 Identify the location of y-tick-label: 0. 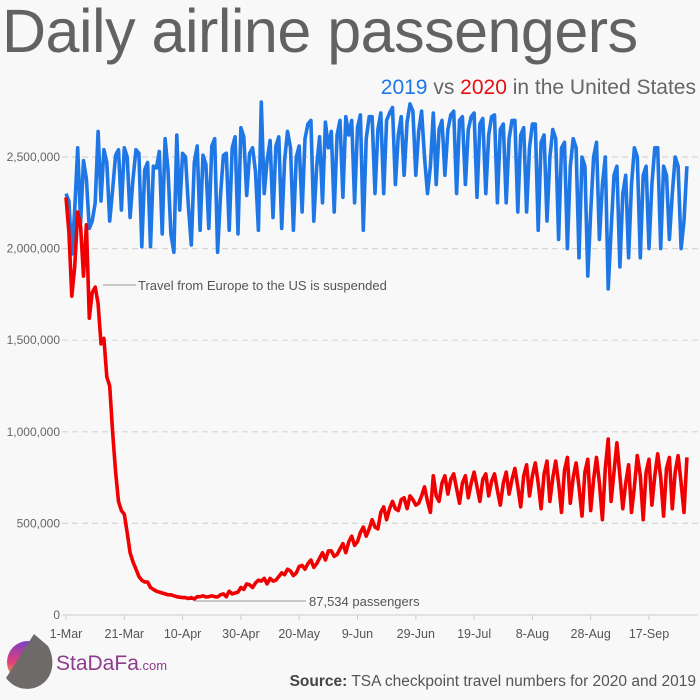
(56, 615).